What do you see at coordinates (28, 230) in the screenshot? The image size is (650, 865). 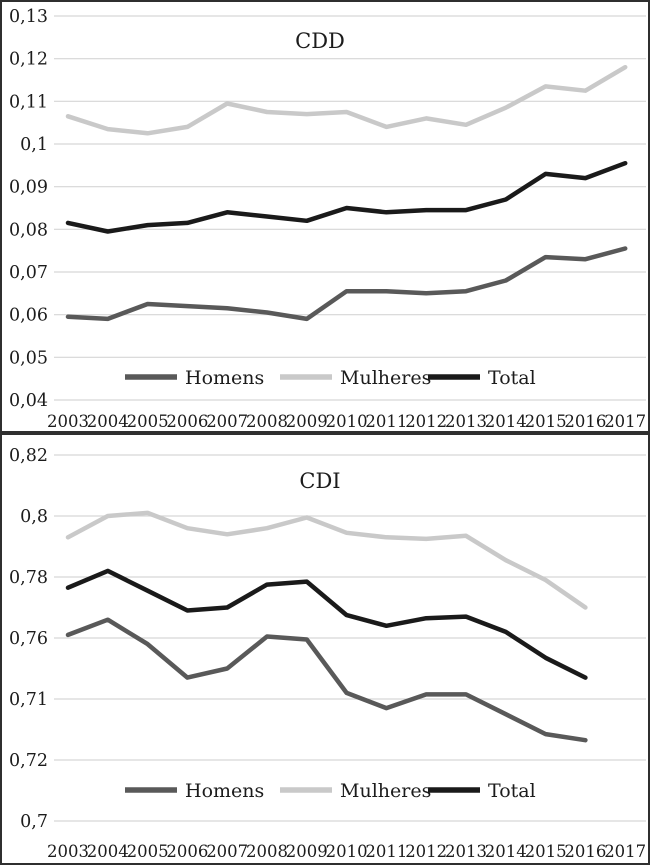 I see `y-tick-label: 0,08` at bounding box center [28, 230].